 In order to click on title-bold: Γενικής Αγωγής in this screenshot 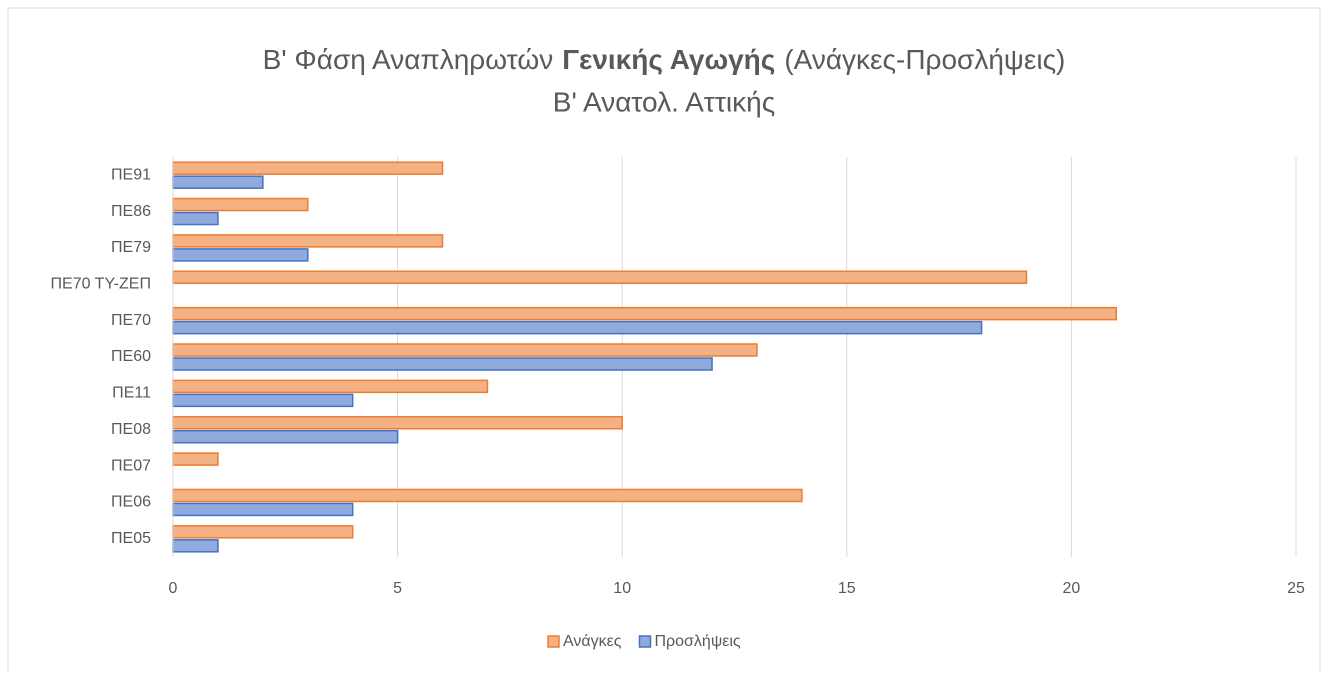, I will do `click(668, 59)`.